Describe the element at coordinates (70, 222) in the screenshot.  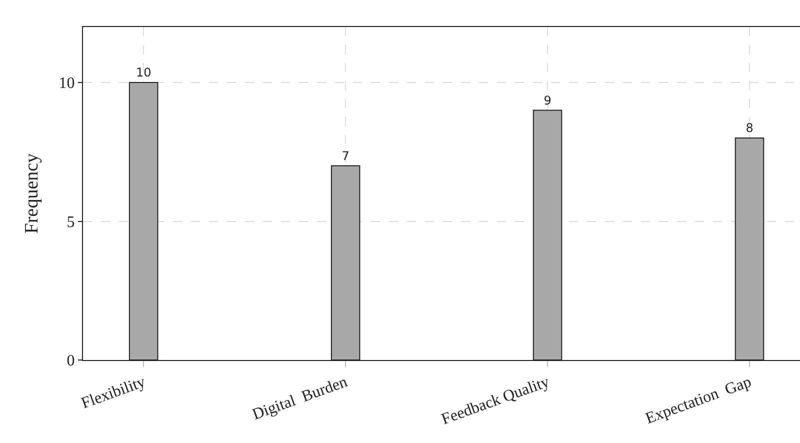
I see `y-tick-label: 5` at that location.